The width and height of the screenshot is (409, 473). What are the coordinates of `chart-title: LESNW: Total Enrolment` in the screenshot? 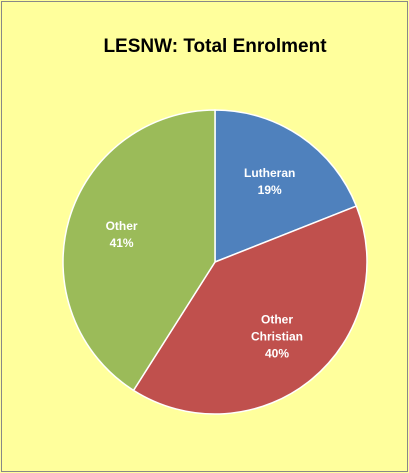 It's located at (215, 46).